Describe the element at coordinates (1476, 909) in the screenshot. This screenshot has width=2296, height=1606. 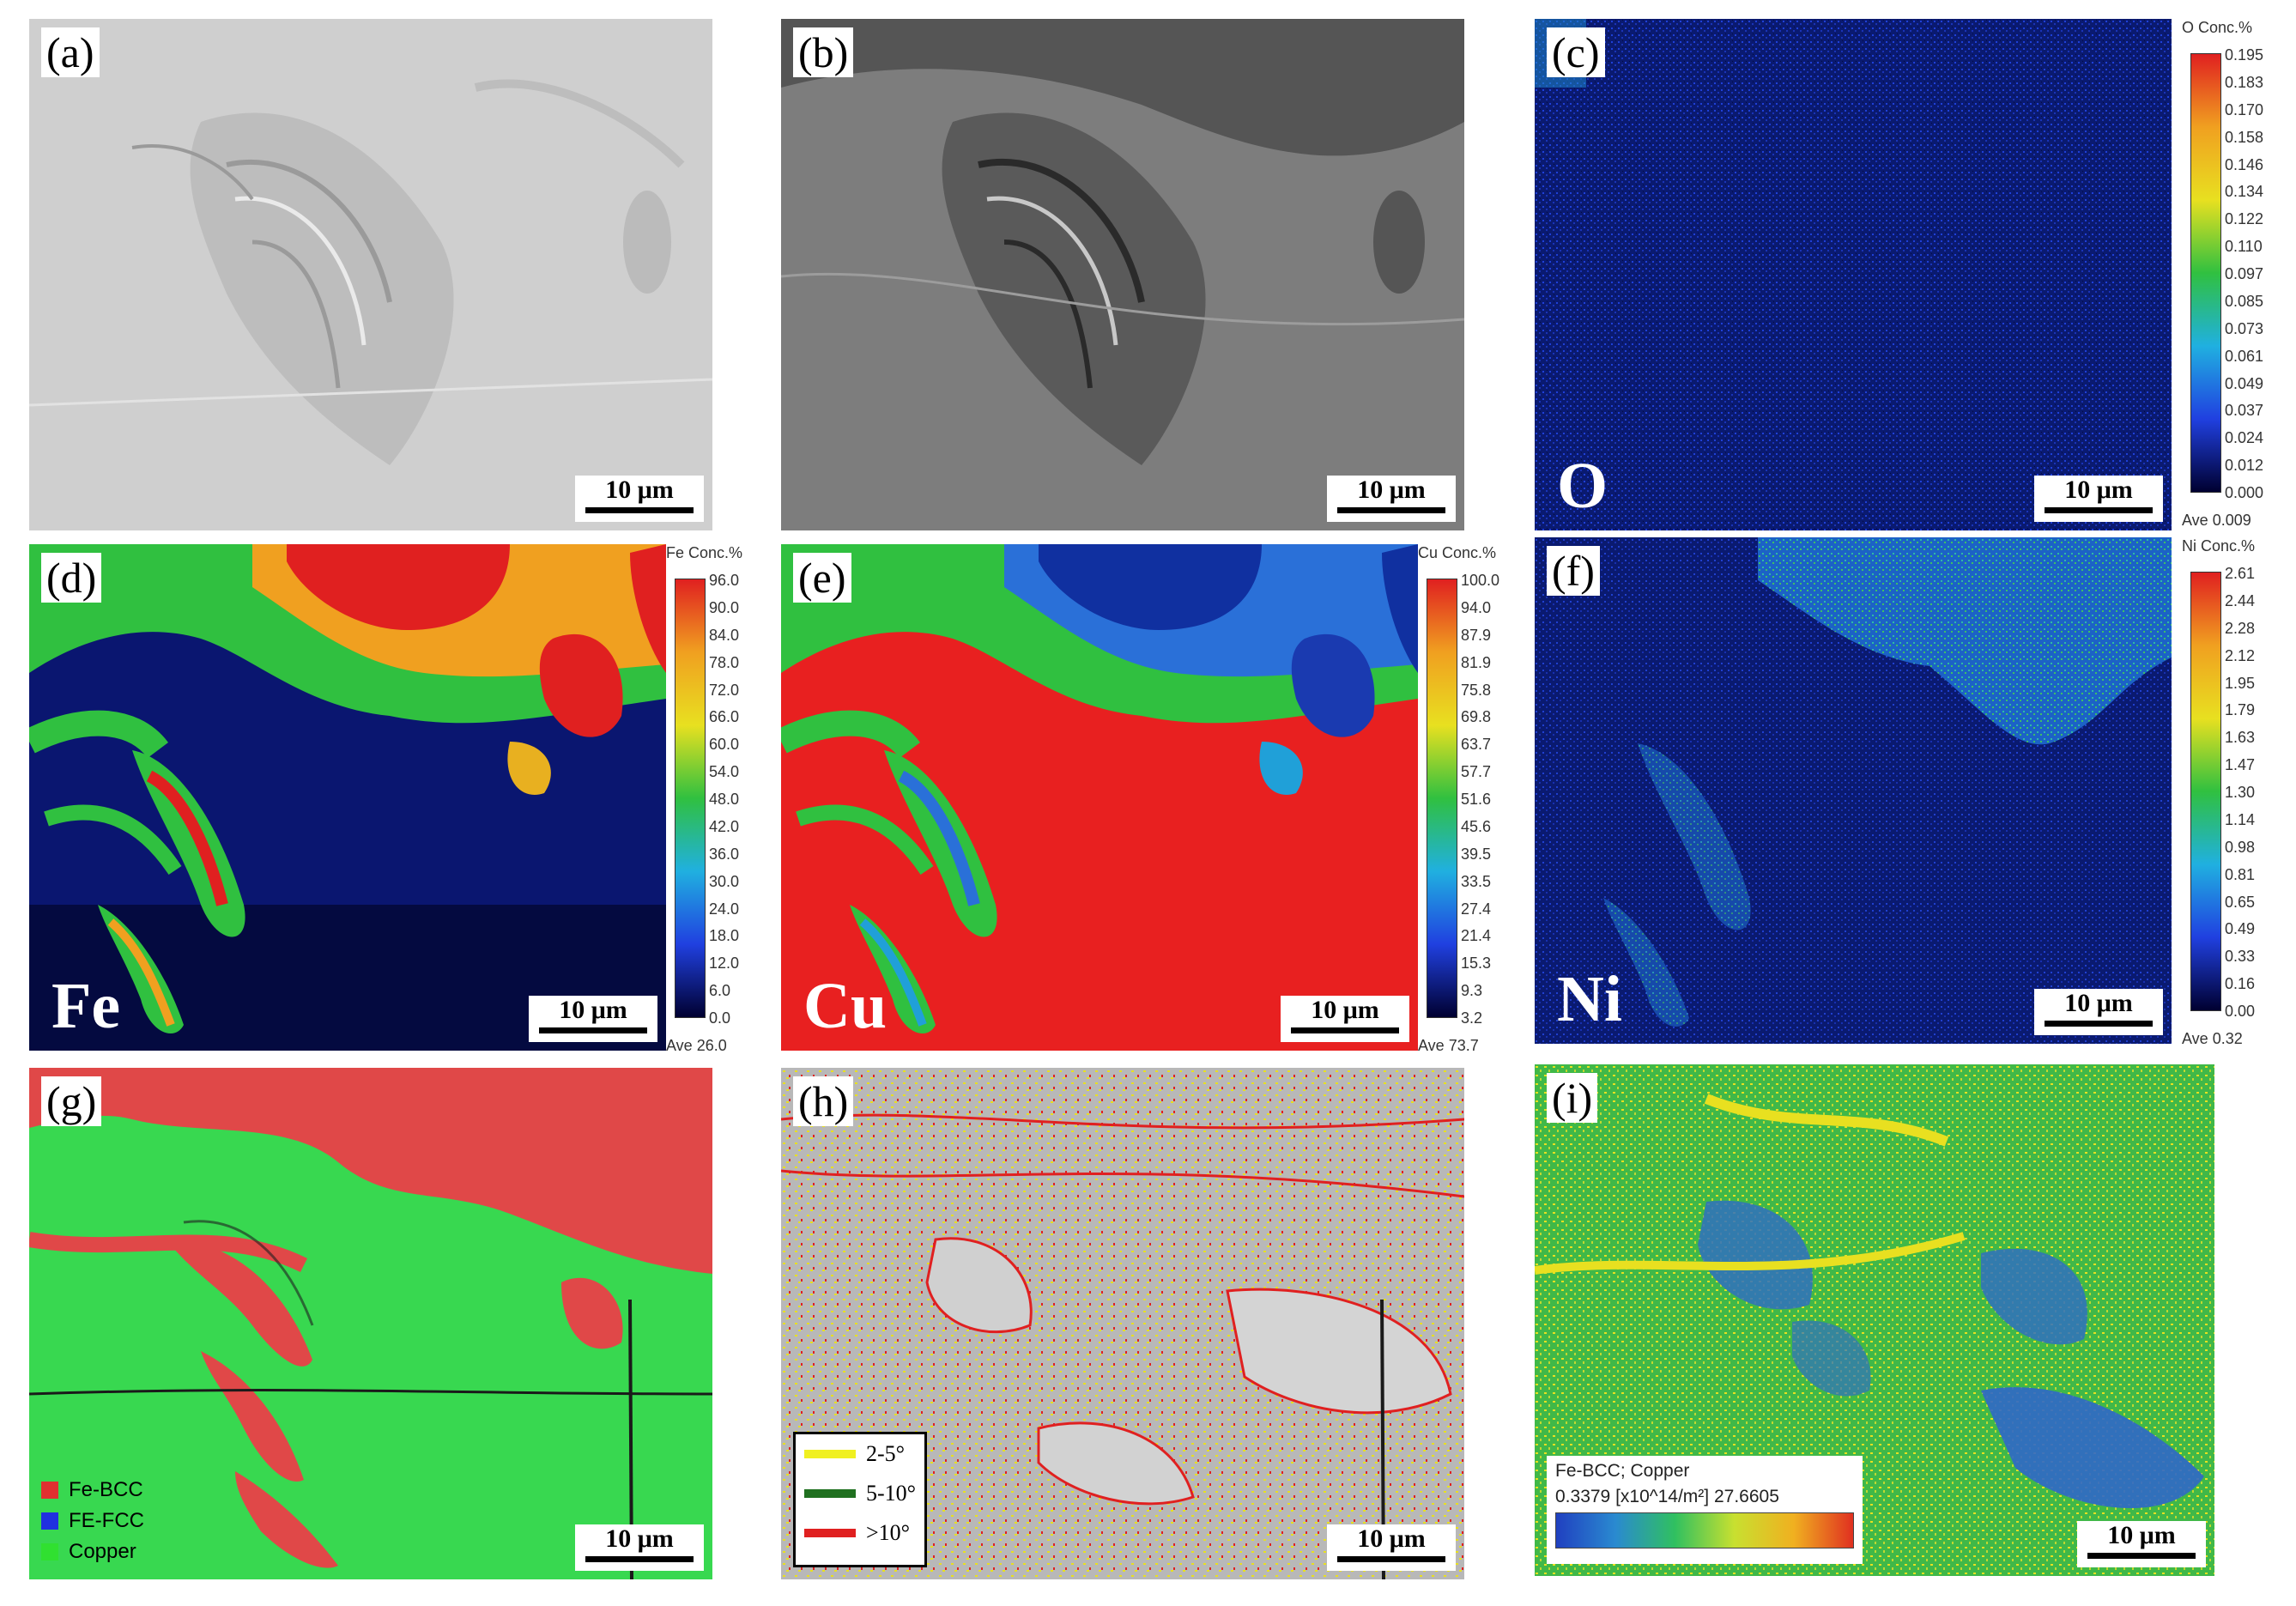
I see `colorbar-tick-label: 27.4` at that location.